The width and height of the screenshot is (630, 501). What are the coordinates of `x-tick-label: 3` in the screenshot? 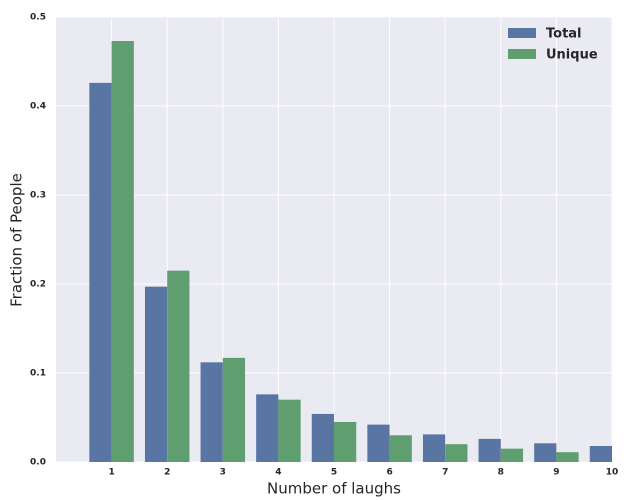 It's located at (223, 473).